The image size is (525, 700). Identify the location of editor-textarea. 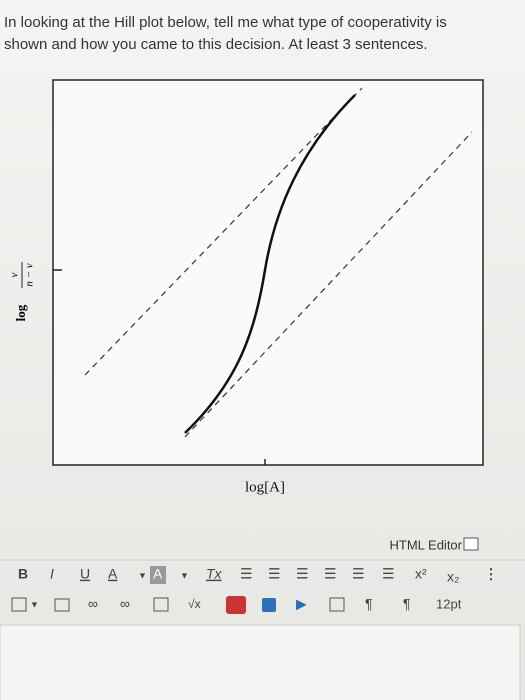
(260, 662).